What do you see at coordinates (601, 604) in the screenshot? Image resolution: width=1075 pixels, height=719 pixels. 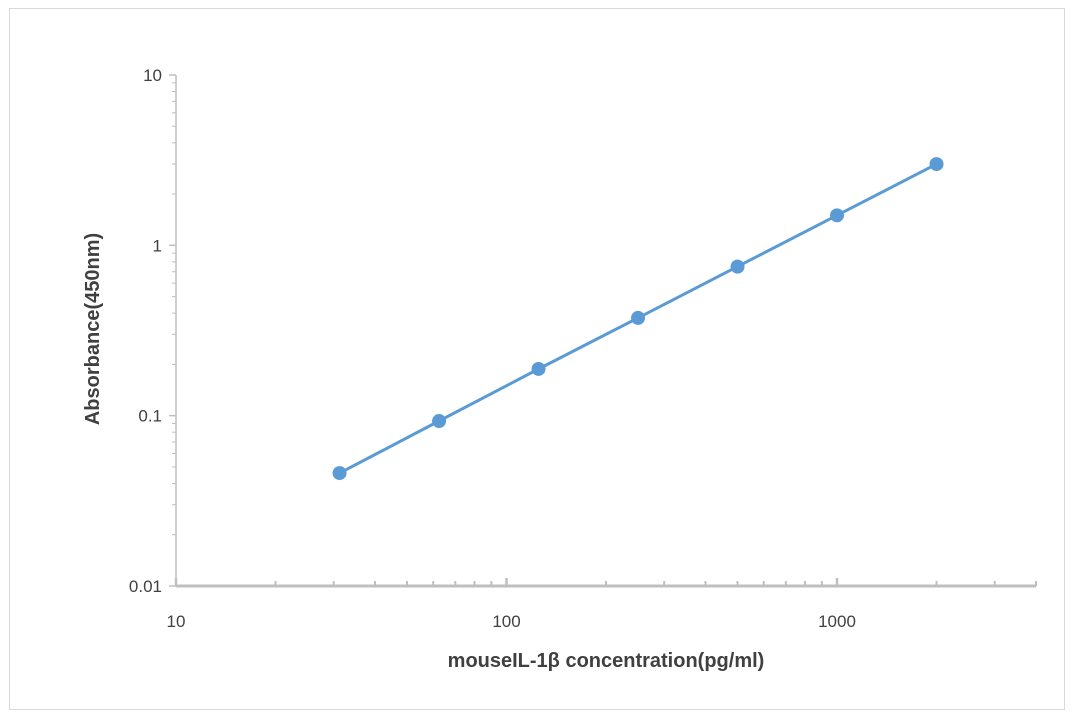 I see `x-axis: 10 100 1000` at bounding box center [601, 604].